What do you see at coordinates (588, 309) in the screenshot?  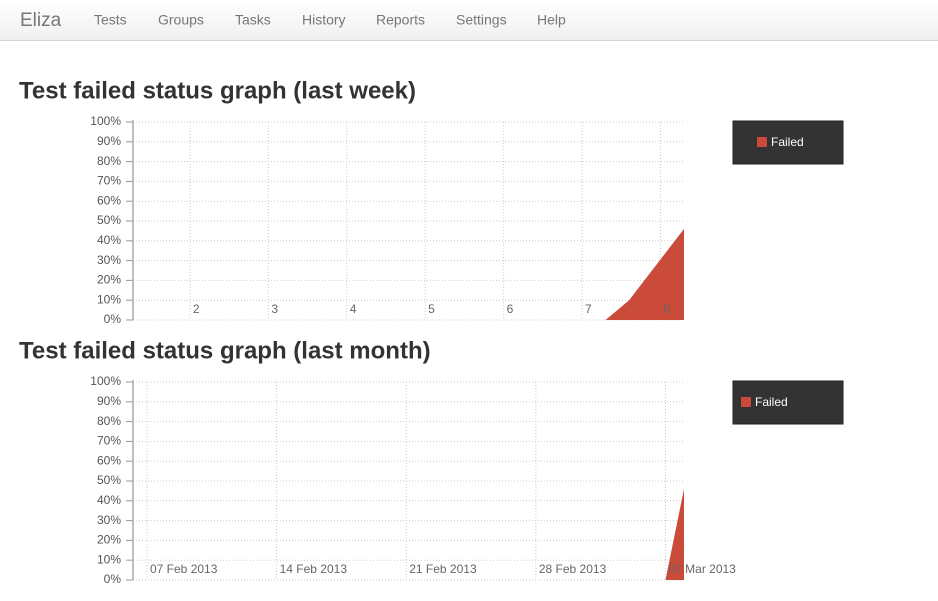 I see `x-tick-label: 7` at bounding box center [588, 309].